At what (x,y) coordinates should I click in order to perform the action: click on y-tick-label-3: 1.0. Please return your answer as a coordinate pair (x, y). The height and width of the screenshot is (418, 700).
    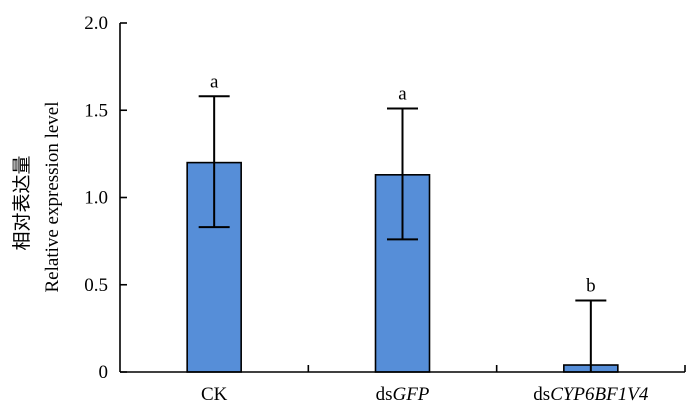
    Looking at the image, I should click on (96, 198).